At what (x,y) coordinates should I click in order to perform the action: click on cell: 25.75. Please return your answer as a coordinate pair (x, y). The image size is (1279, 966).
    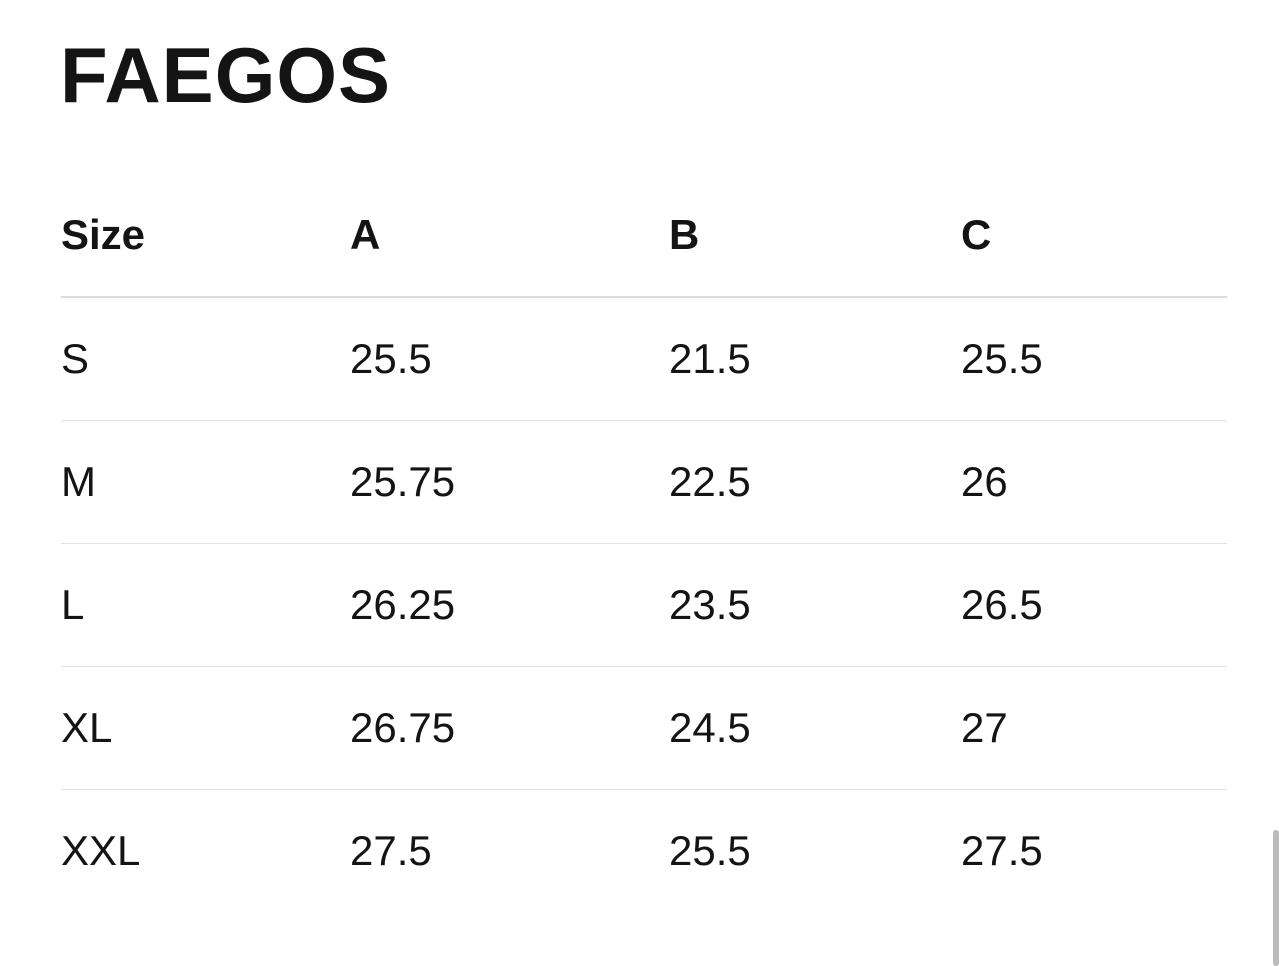
    Looking at the image, I should click on (403, 481).